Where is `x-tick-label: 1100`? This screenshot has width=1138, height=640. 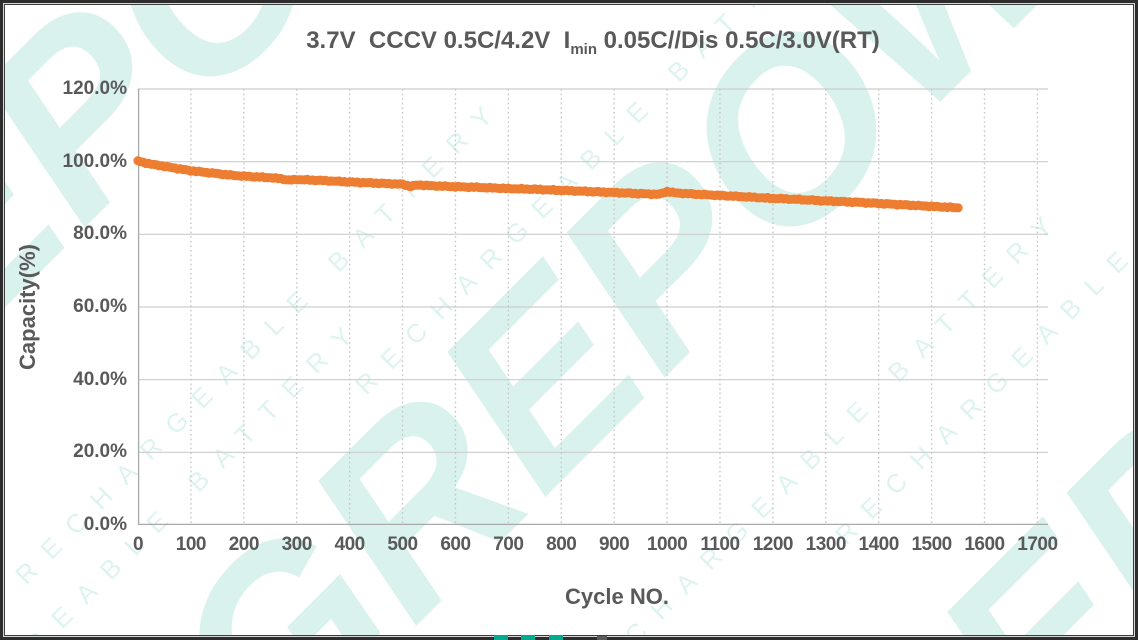 x-tick-label: 1100 is located at coordinates (720, 544).